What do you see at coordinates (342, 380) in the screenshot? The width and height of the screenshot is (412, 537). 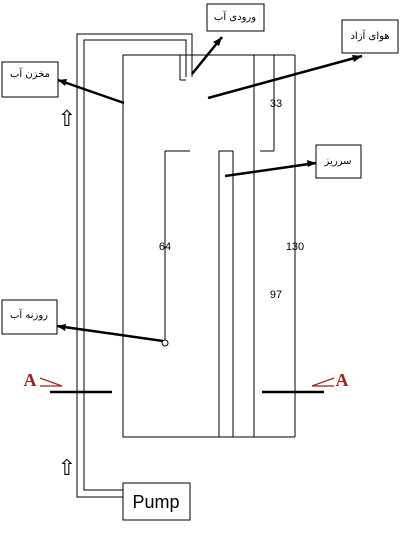 I see `section-letter-right: A` at bounding box center [342, 380].